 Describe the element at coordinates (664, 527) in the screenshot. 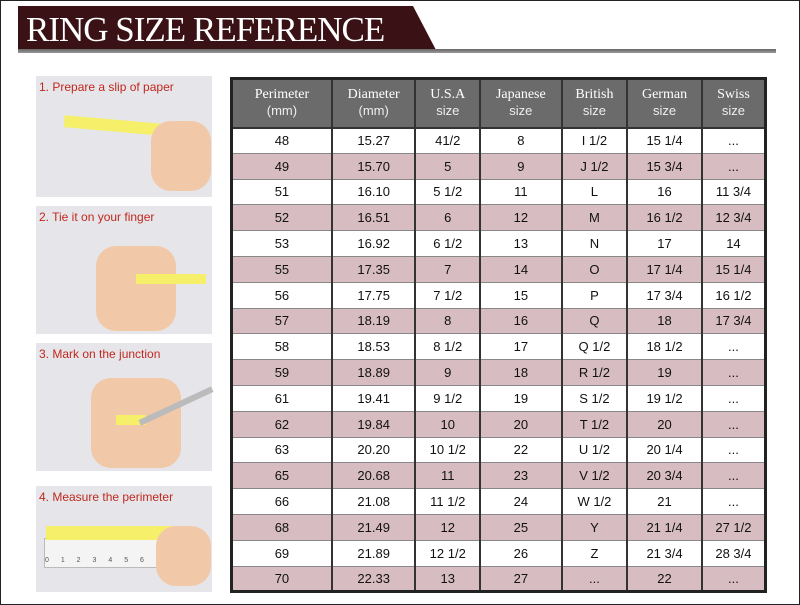

I see `table-cell: 21 1/4` at that location.